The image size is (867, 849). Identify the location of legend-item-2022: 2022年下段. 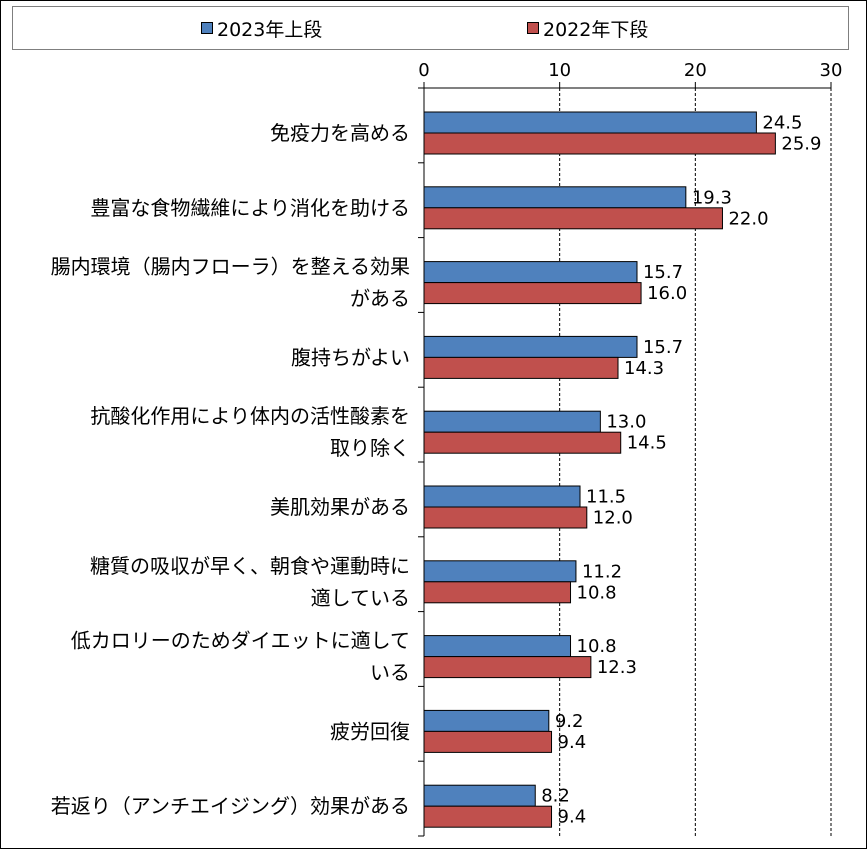
(588, 28).